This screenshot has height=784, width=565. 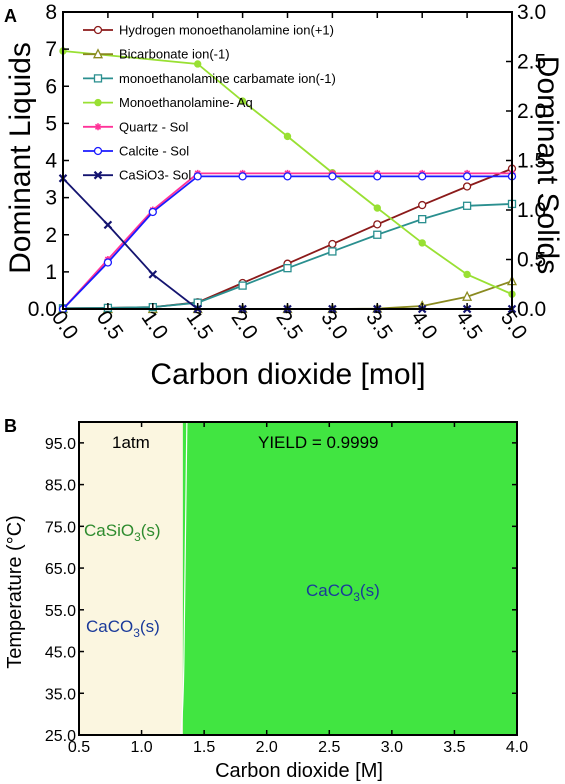 What do you see at coordinates (226, 30) in the screenshot?
I see `panel-a-legend-entry: Hydrogen monoethanolamine ion(+1)` at bounding box center [226, 30].